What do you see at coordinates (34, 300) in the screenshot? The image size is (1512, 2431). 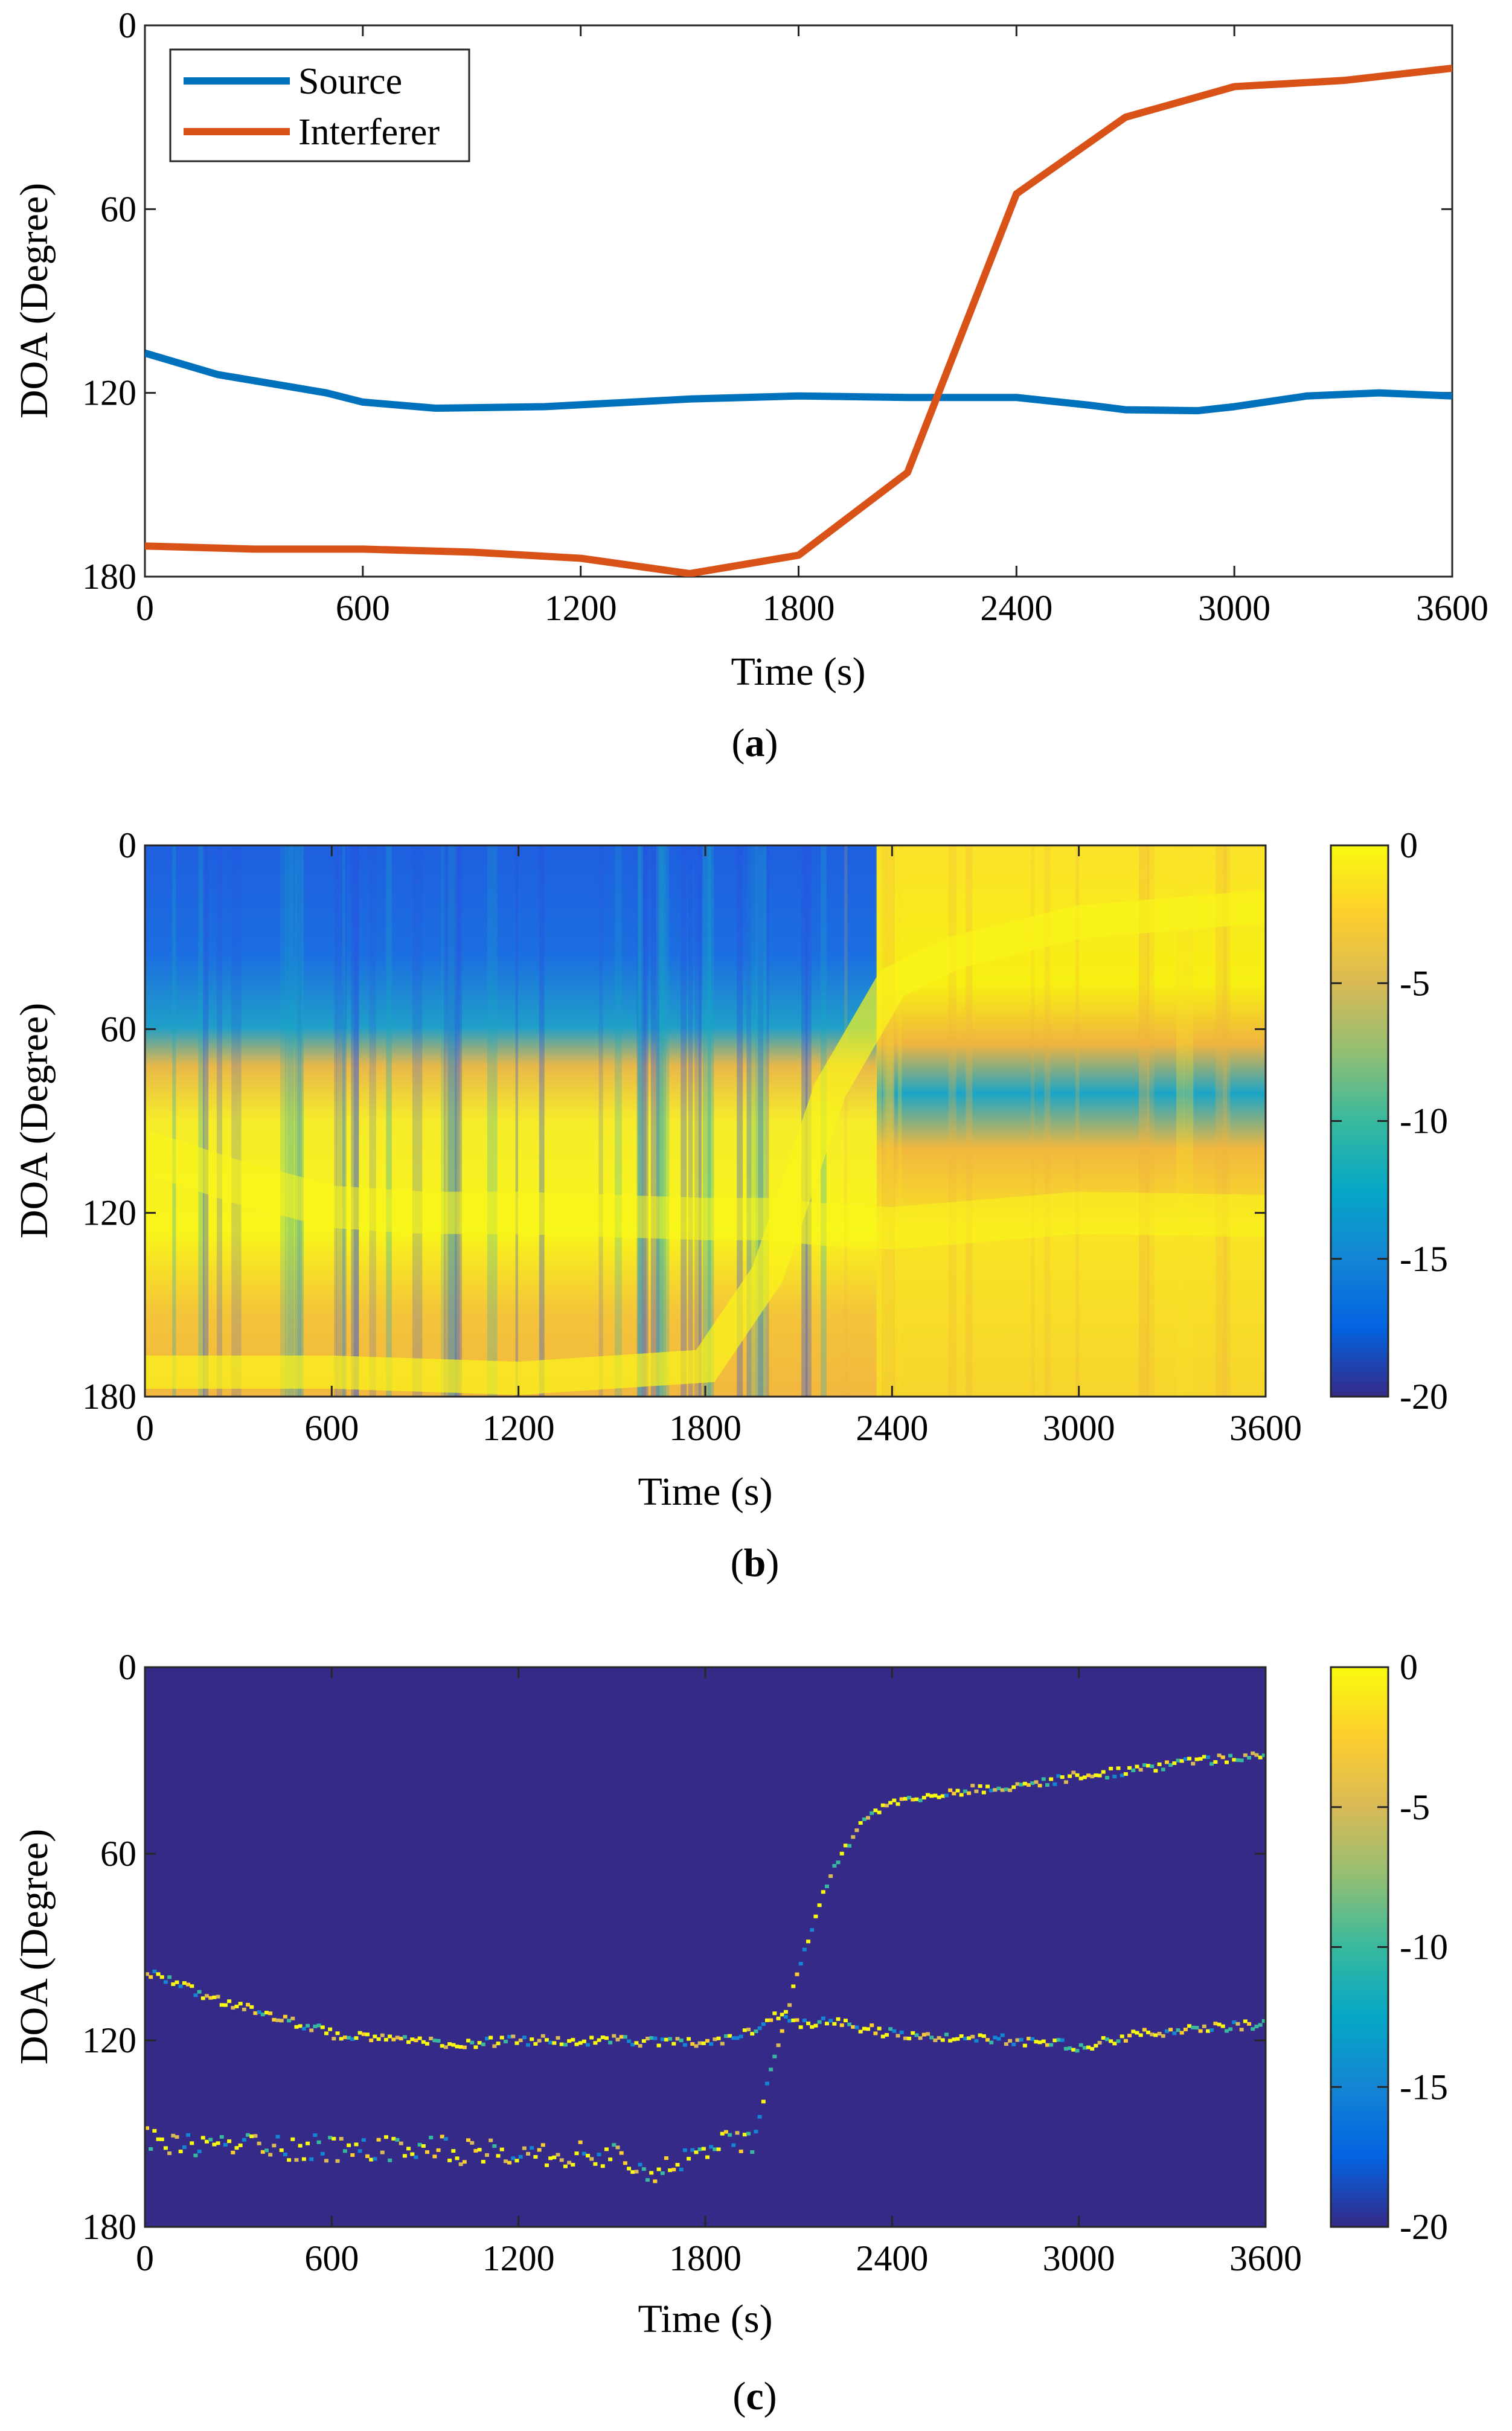 I see `y-axis-label-a: DOA (Degree)` at bounding box center [34, 300].